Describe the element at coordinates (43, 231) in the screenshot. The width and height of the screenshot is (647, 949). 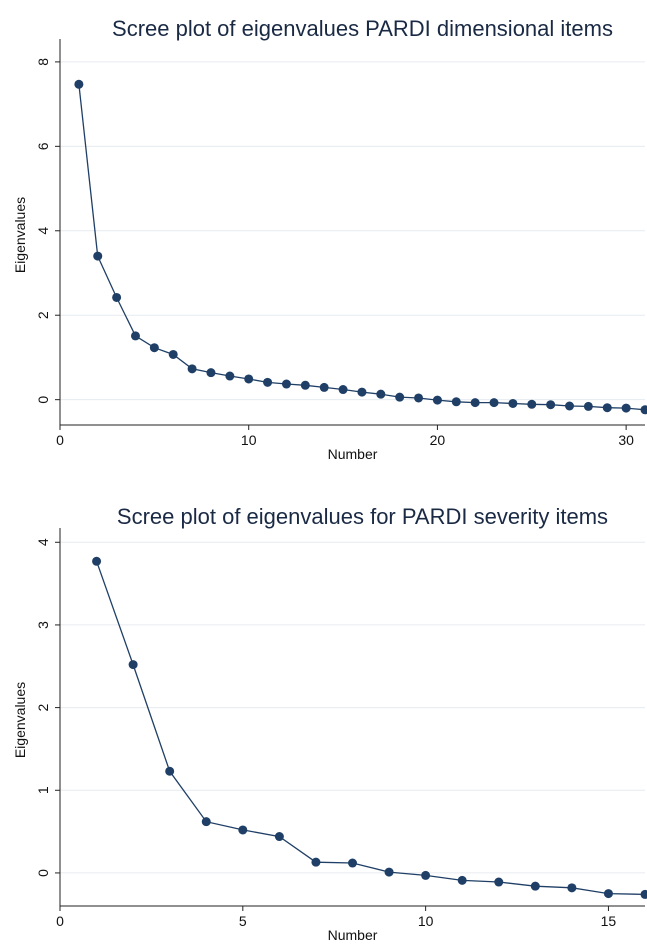
I see `chart1-y-tick-label: 4` at that location.